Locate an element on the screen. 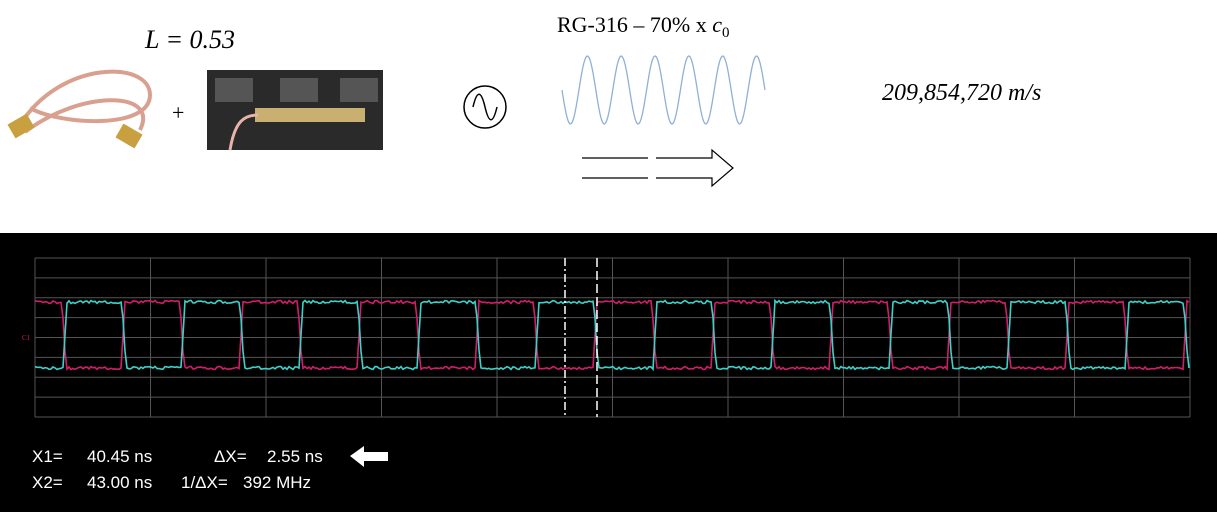  x2-label: X2= is located at coordinates (47, 482).